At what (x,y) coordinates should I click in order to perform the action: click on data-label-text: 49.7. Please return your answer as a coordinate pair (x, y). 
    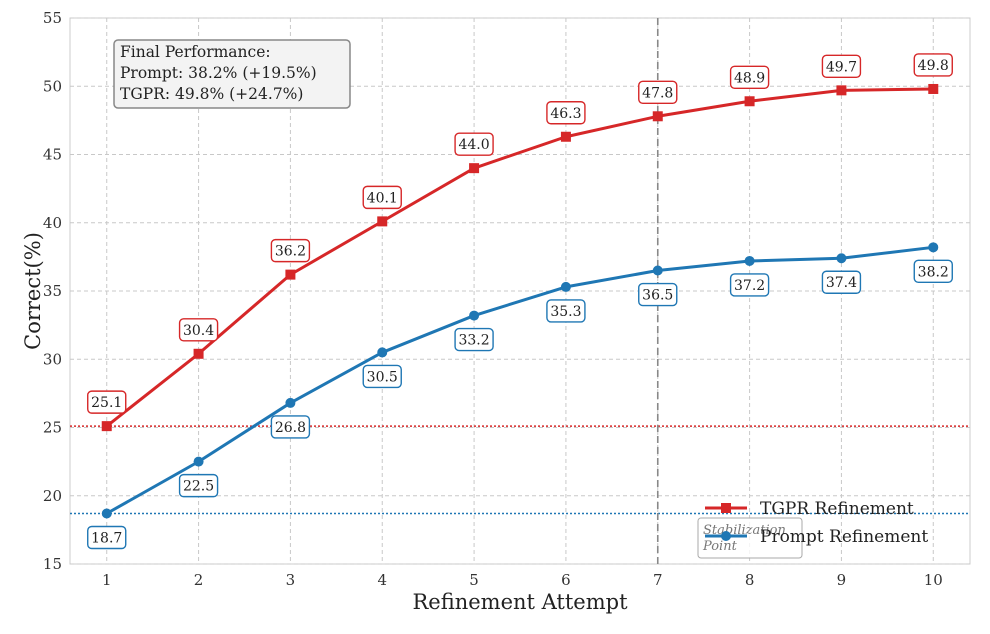
    Looking at the image, I should click on (841, 67).